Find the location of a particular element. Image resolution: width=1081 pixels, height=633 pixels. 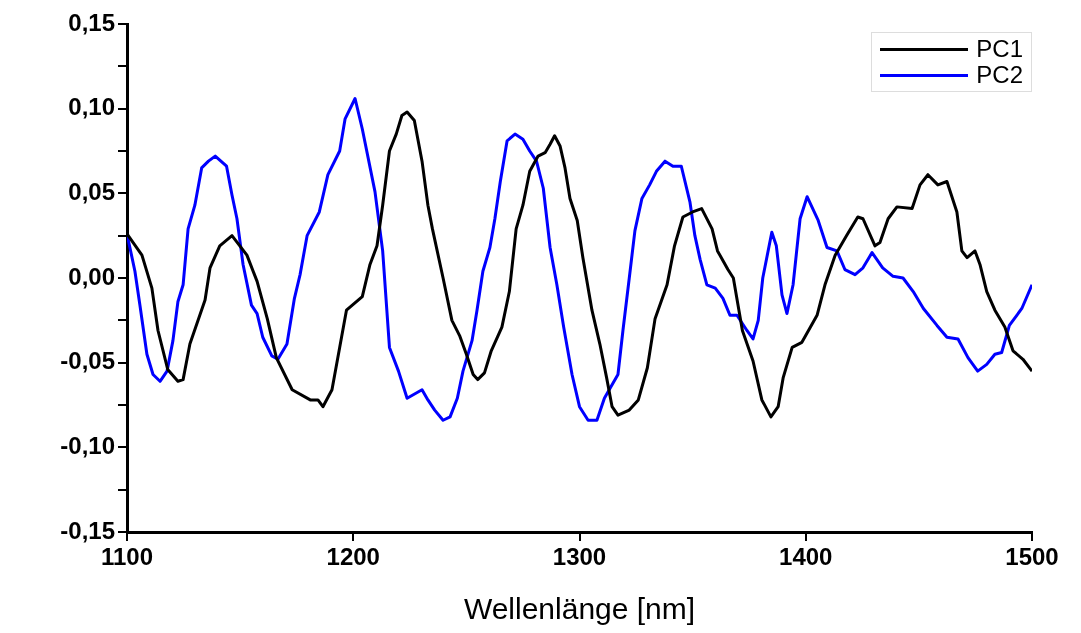

x-axis-title: Wellenlänge [nm] is located at coordinates (579, 609).